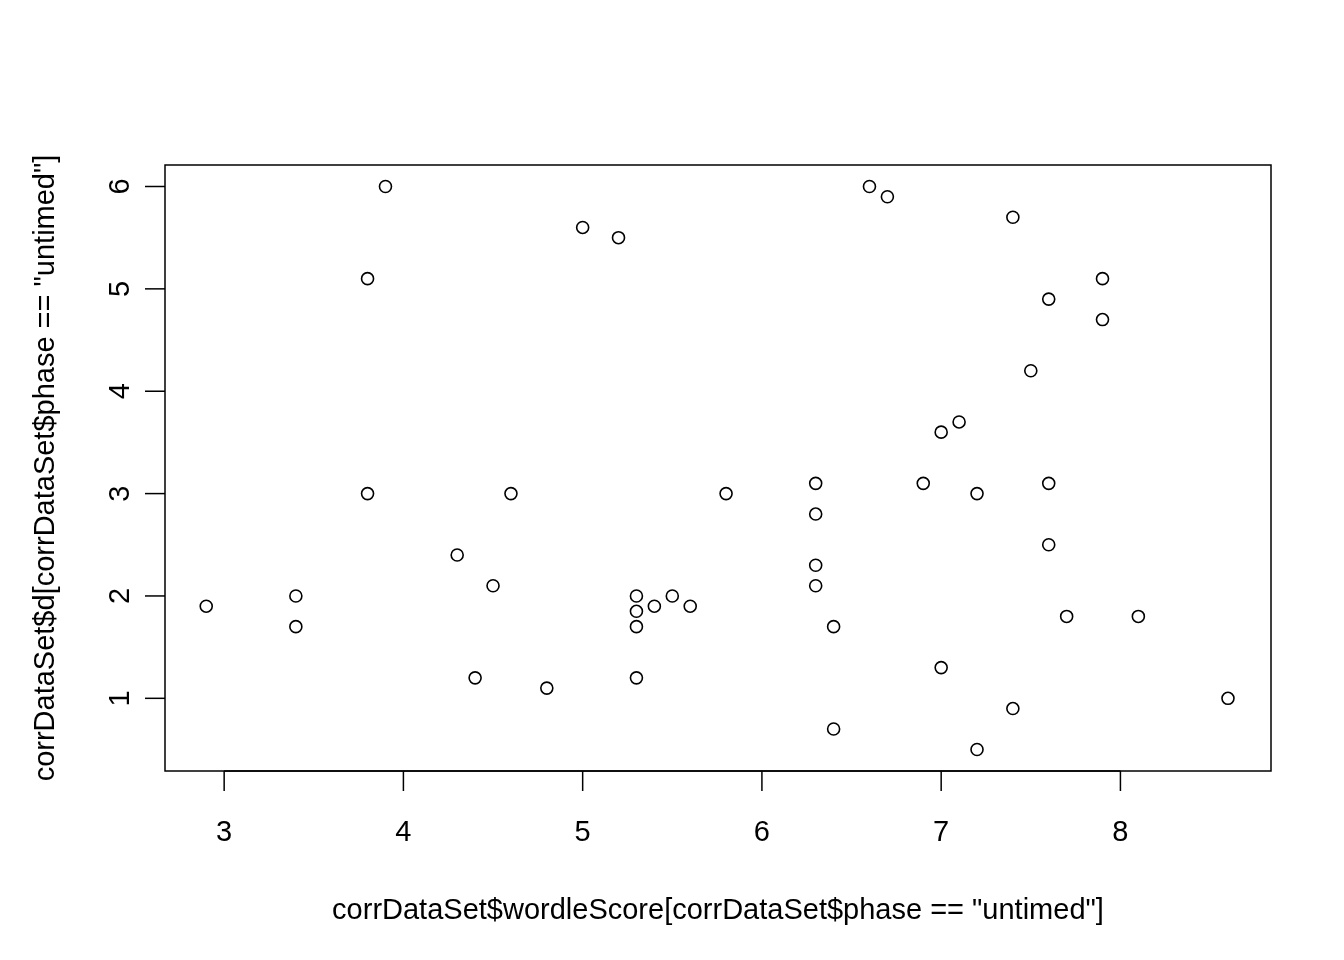 This screenshot has height=960, width=1344. Describe the element at coordinates (941, 831) in the screenshot. I see `x-tick-label: 7` at that location.